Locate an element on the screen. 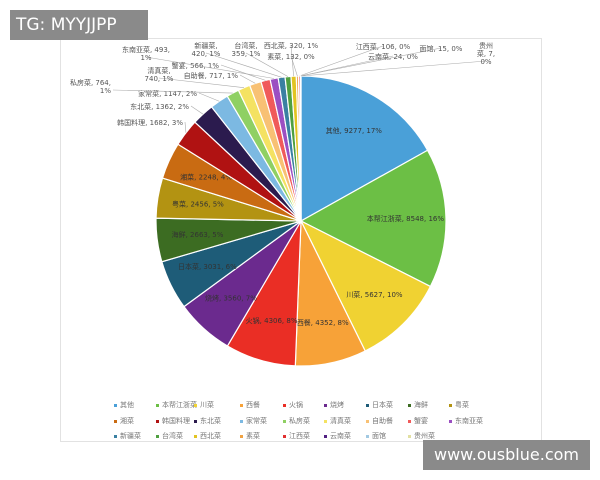 This screenshot has height=480, width=600. data-label: 家常菜, 1147, 2% is located at coordinates (167, 93).